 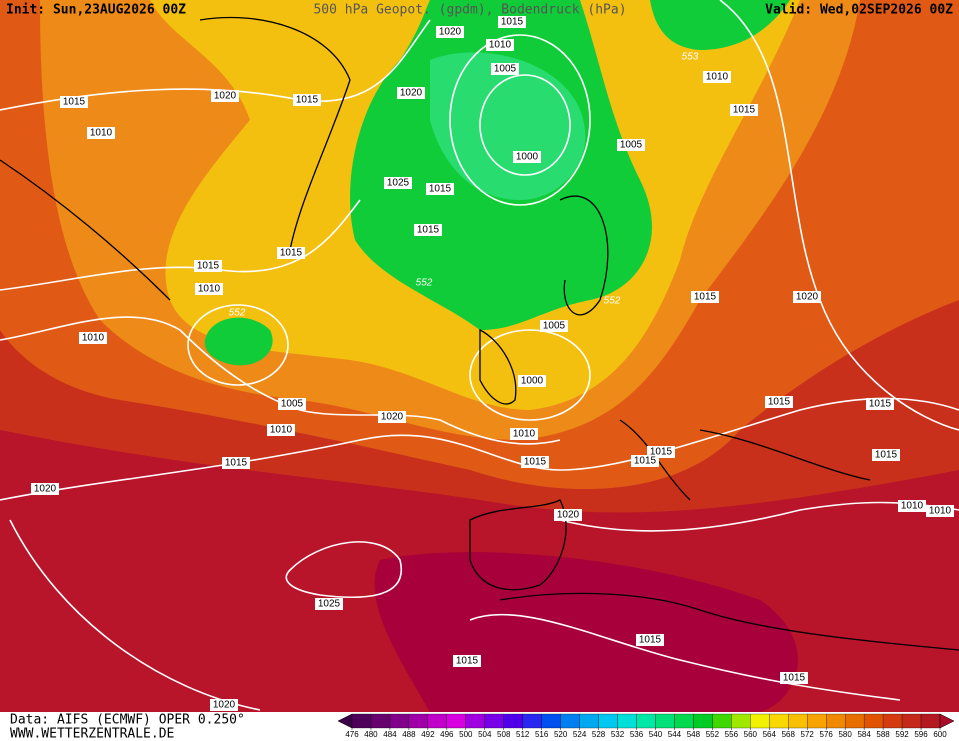 I want to click on colorbar-tick-label: 492, so click(x=428, y=734).